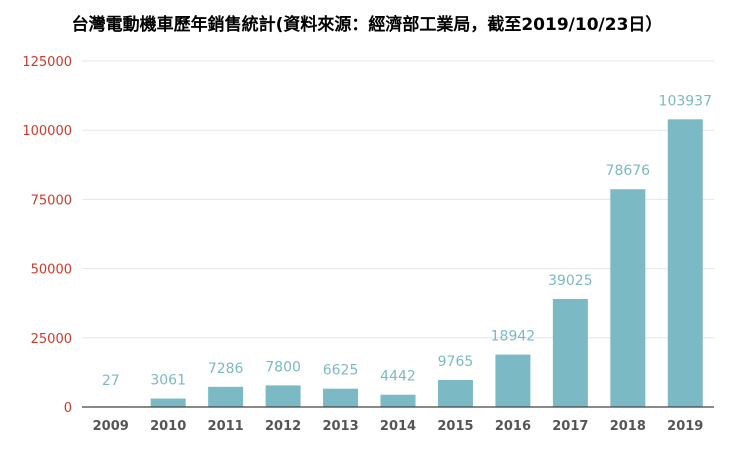 This screenshot has width=734, height=451. Describe the element at coordinates (111, 426) in the screenshot. I see `x-tick-label: 2009` at that location.